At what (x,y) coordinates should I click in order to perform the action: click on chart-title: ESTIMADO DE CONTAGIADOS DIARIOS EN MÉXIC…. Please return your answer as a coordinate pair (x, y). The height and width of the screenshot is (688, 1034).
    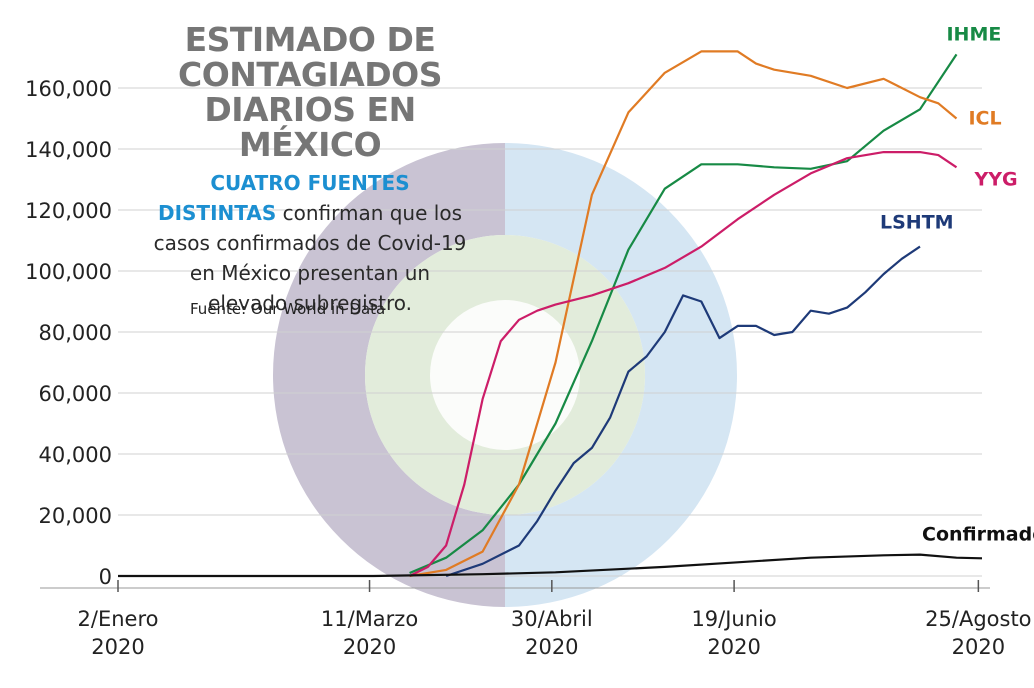
    Looking at the image, I should click on (310, 92).